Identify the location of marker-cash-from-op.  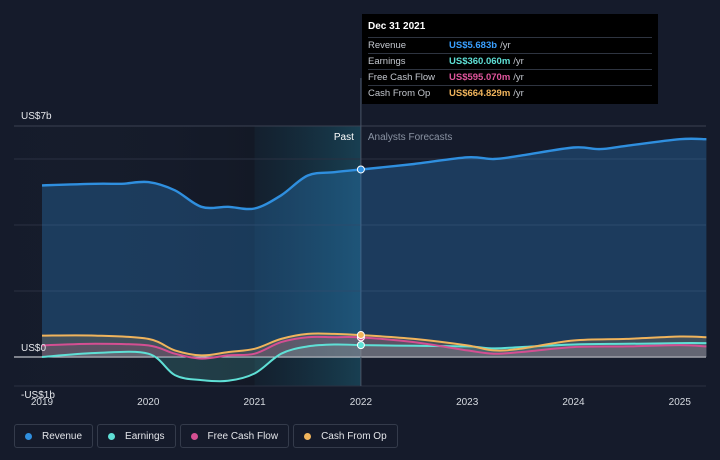
(360, 335).